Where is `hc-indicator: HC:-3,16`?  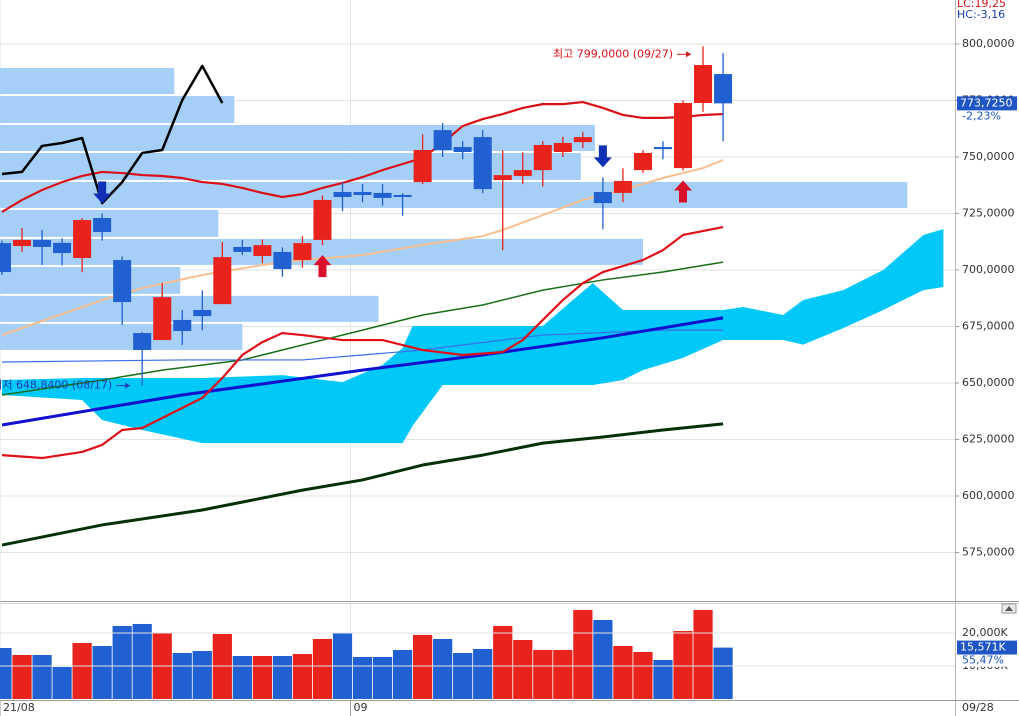 hc-indicator: HC:-3,16 is located at coordinates (981, 14).